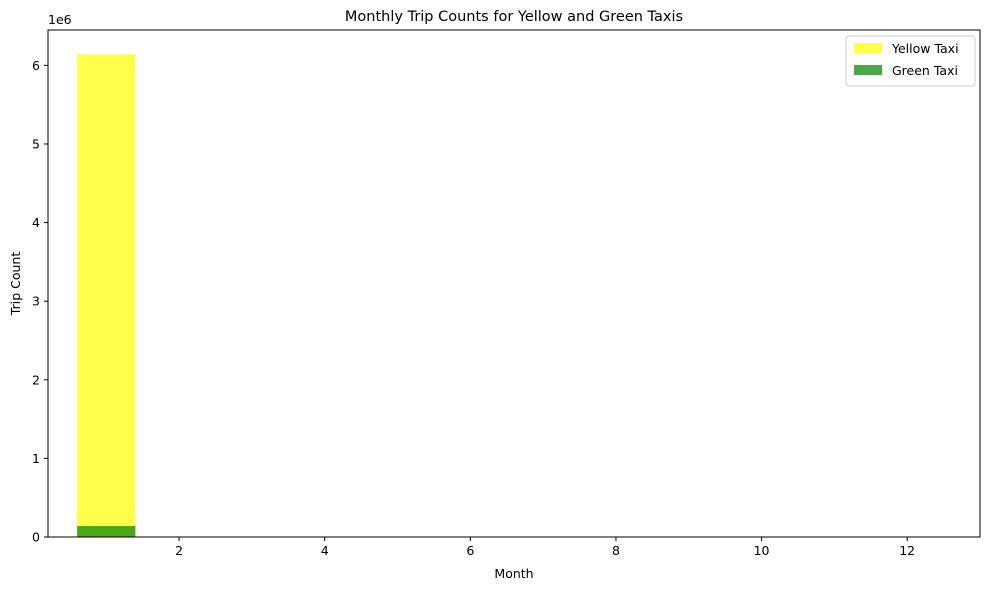 The image size is (989, 590). What do you see at coordinates (36, 537) in the screenshot?
I see `y-tick-label: 0` at bounding box center [36, 537].